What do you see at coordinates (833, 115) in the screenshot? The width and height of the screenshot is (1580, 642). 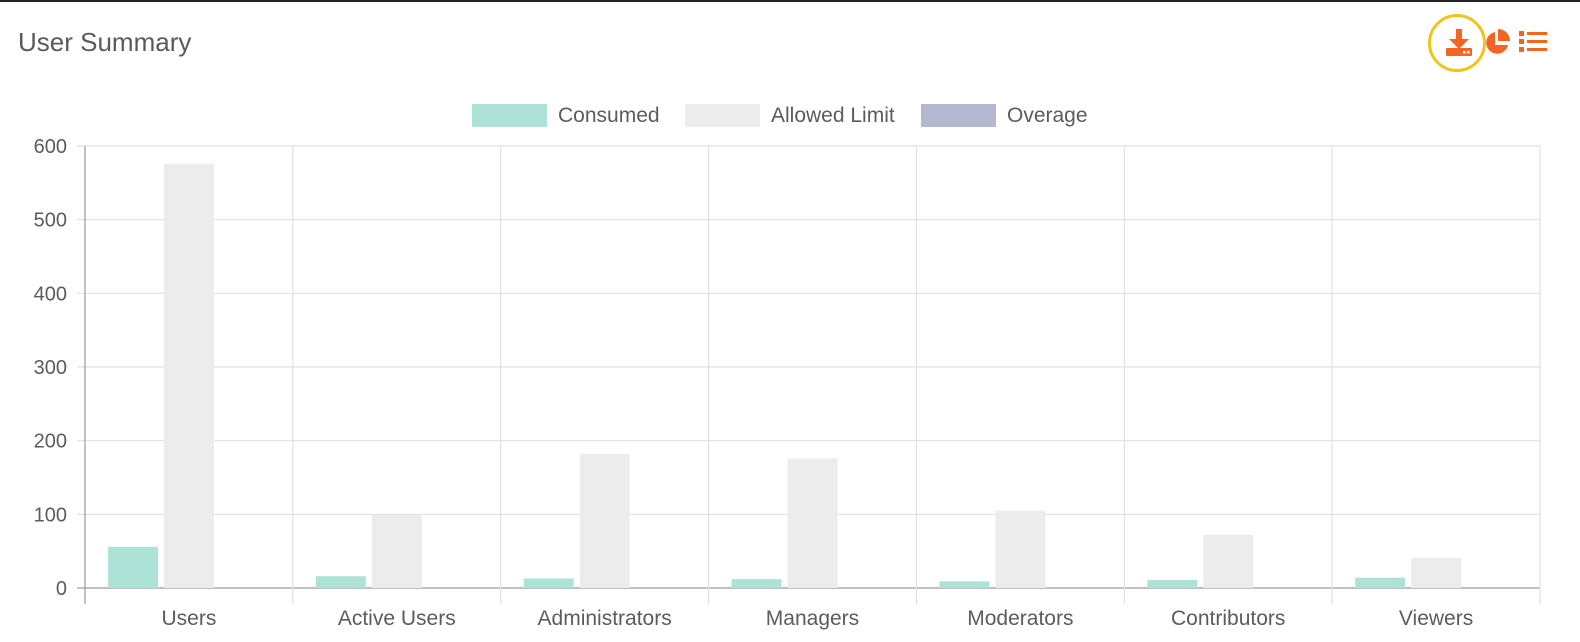 I see `legend-label-1: Allowed Limit` at bounding box center [833, 115].